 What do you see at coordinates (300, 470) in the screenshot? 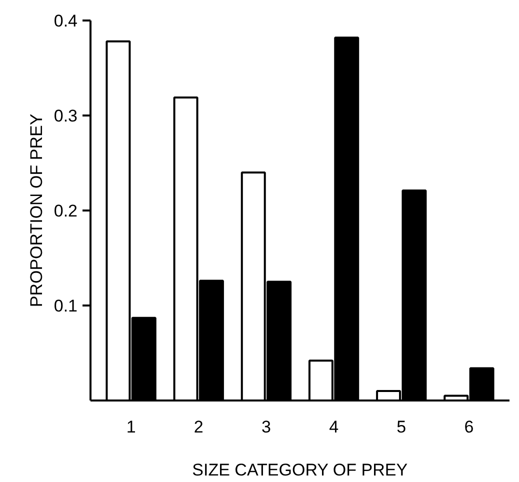
I see `x-axis-title: SIZE CATEGORY OF PREY` at bounding box center [300, 470].